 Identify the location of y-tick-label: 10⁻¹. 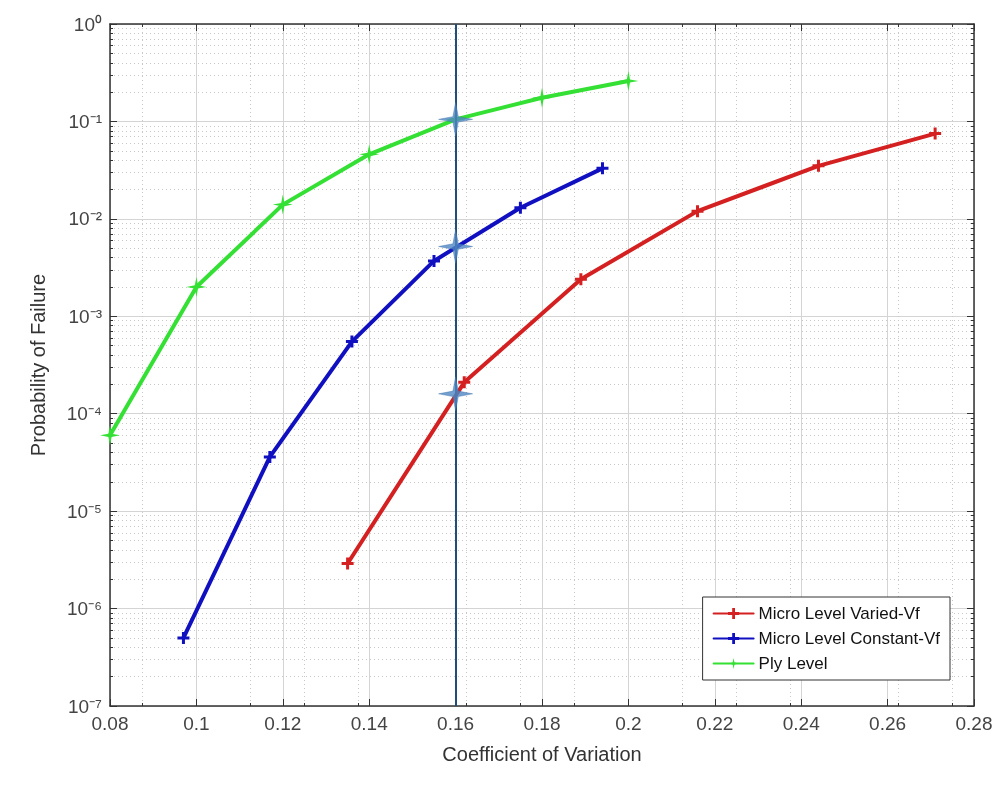
(85, 121).